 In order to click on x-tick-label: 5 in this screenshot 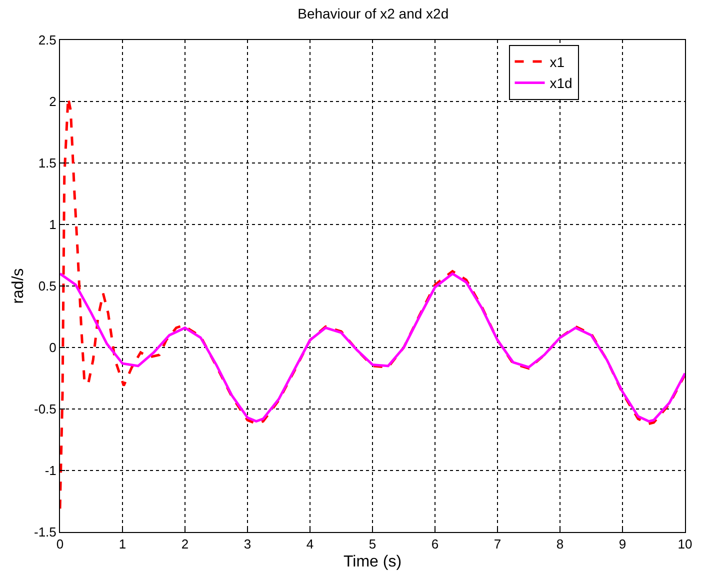, I will do `click(372, 544)`.